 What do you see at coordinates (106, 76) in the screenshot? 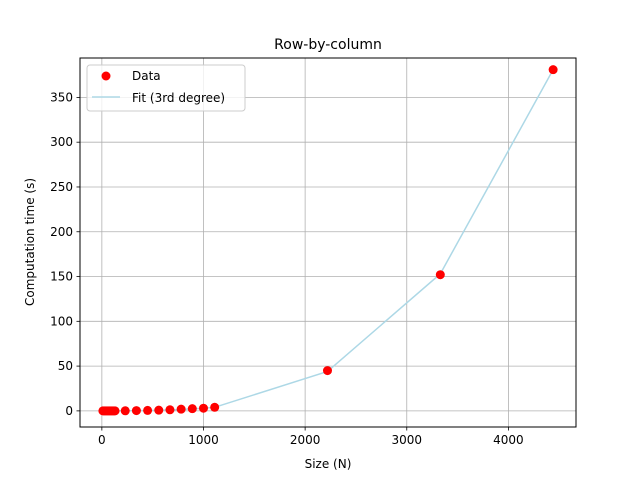
I see `legend-data-marker` at bounding box center [106, 76].